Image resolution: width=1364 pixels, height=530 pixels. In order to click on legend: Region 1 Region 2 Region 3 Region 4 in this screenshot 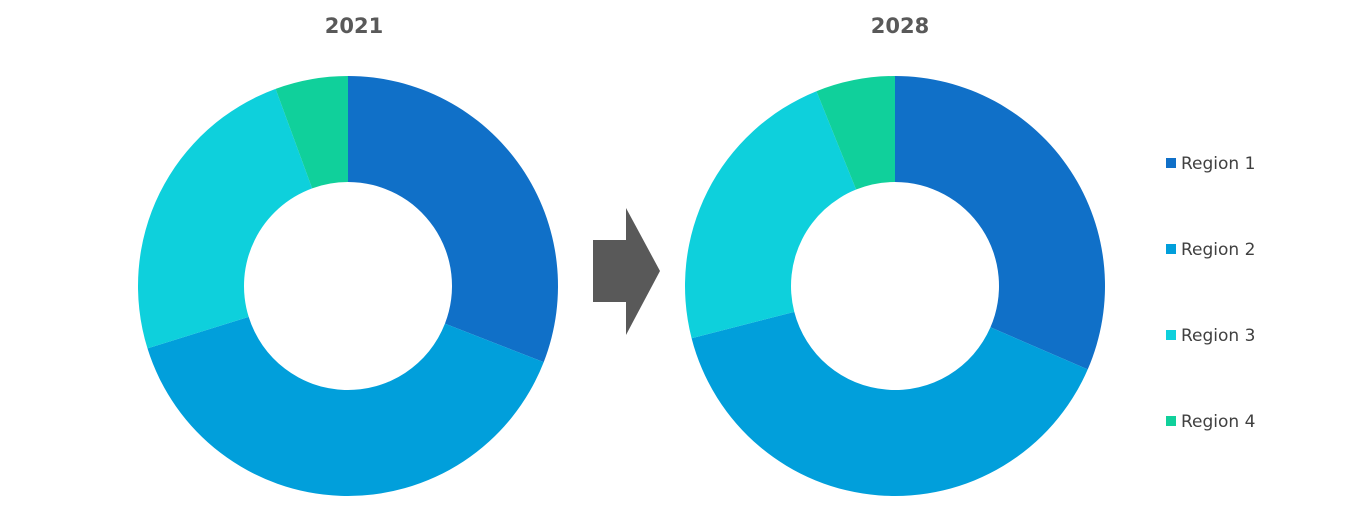, I will do `click(1210, 293)`.